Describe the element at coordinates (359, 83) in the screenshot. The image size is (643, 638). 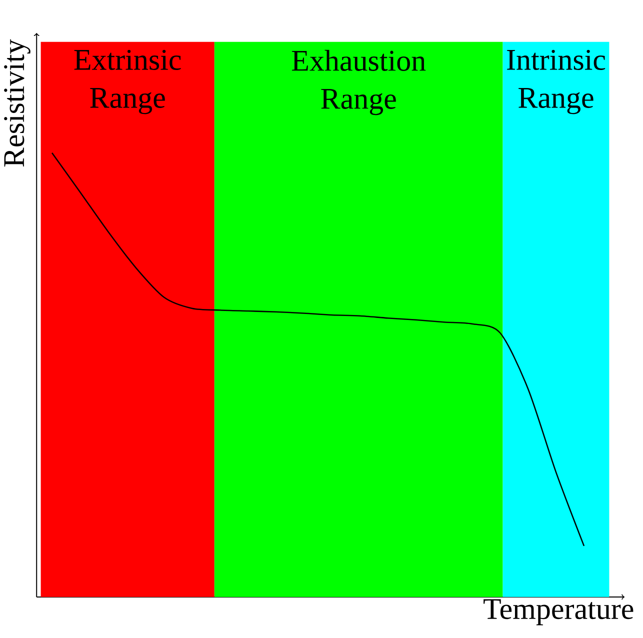
I see `text: Exhaustion Range` at that location.